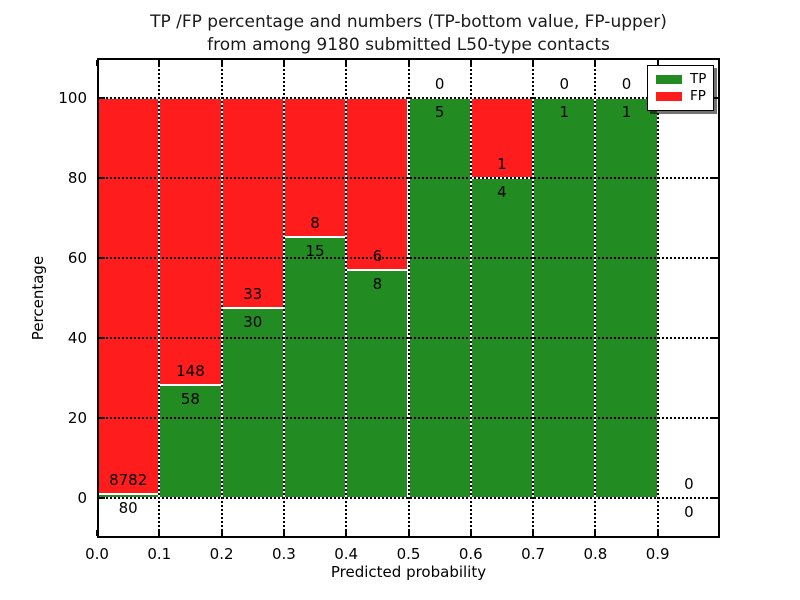 The image size is (800, 600). I want to click on tp-count-label: 30, so click(253, 321).